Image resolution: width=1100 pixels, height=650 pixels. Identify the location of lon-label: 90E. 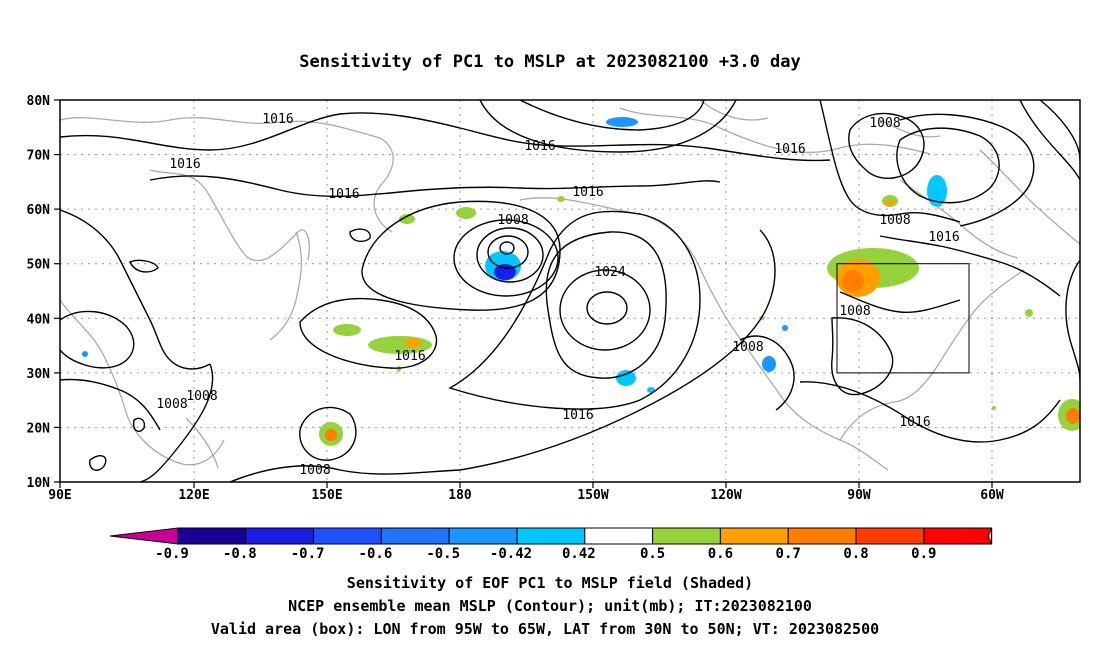
(59, 495).